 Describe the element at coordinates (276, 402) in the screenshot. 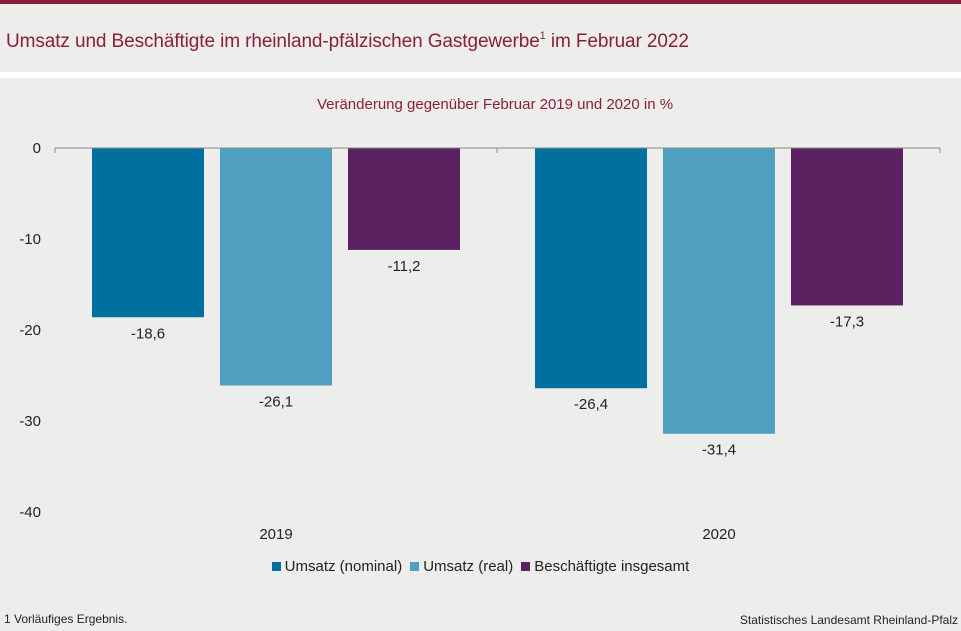

I see `data-label: -26,1` at that location.